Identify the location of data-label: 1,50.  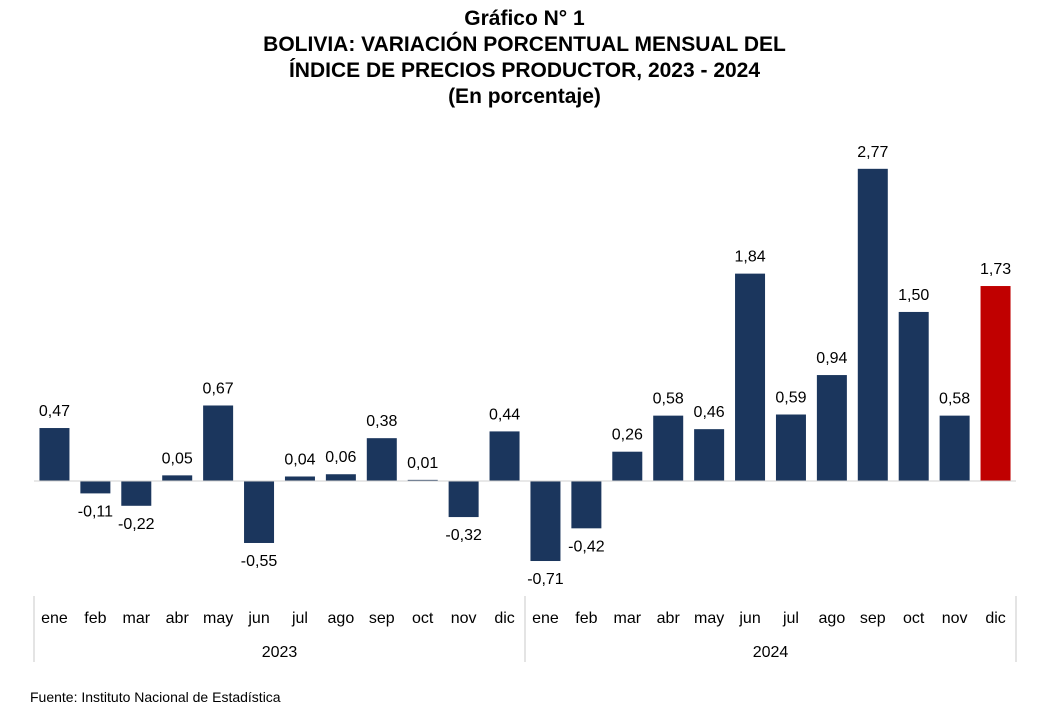
(913, 295).